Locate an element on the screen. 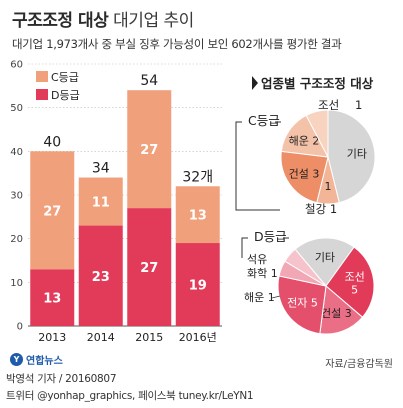  logo-text: 연합뉴스 is located at coordinates (44, 361).